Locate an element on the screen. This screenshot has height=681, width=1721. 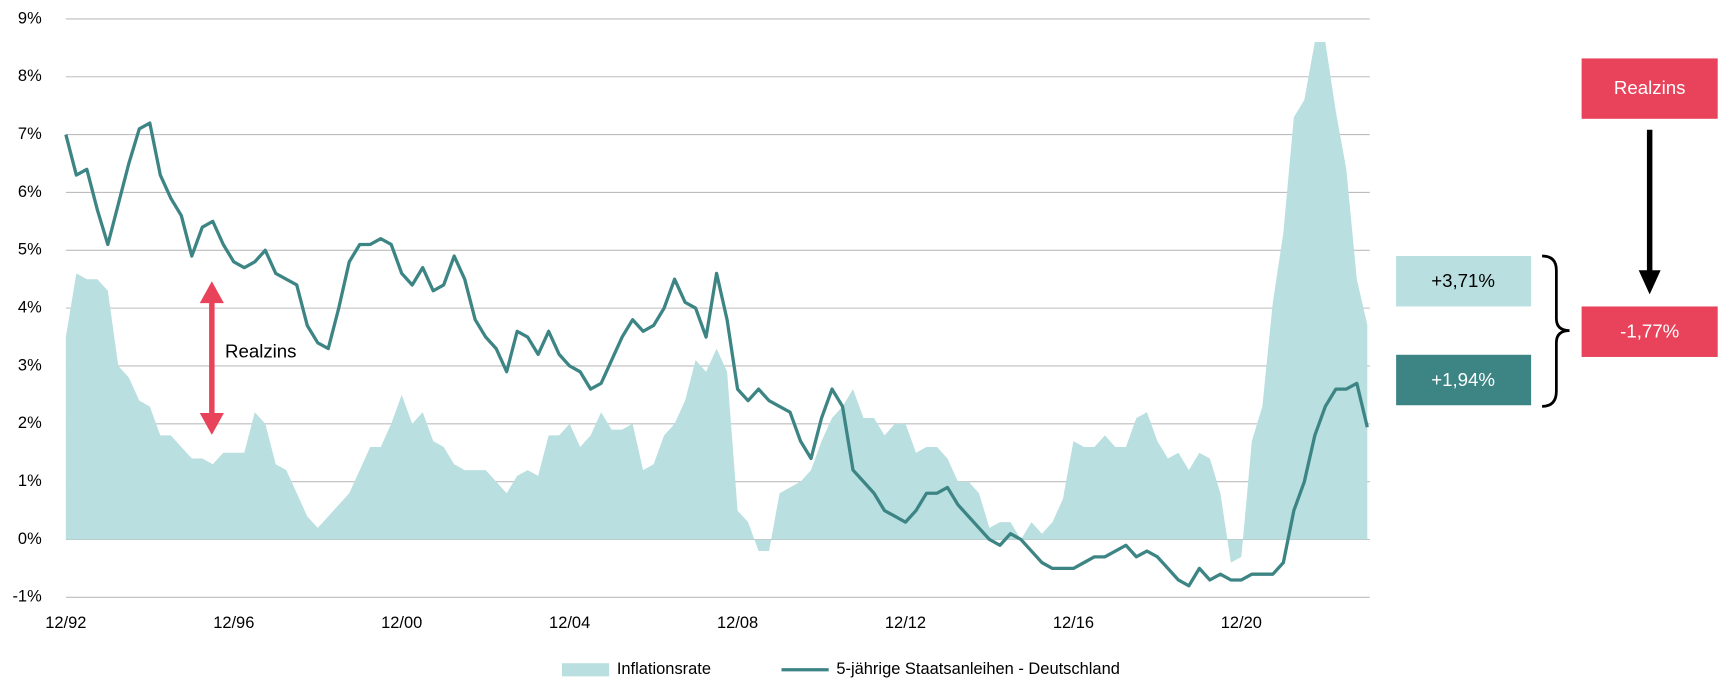
x-tick-label: 12/20 is located at coordinates (1241, 623).